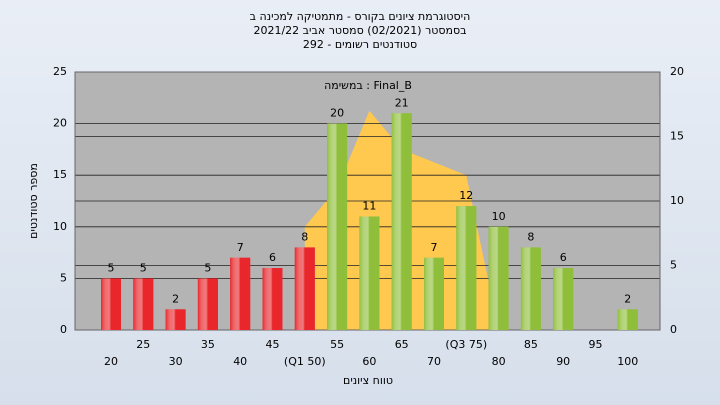 This screenshot has width=720, height=405. What do you see at coordinates (466, 344) in the screenshot?
I see `x-tick-label: (Q3 75)` at bounding box center [466, 344].